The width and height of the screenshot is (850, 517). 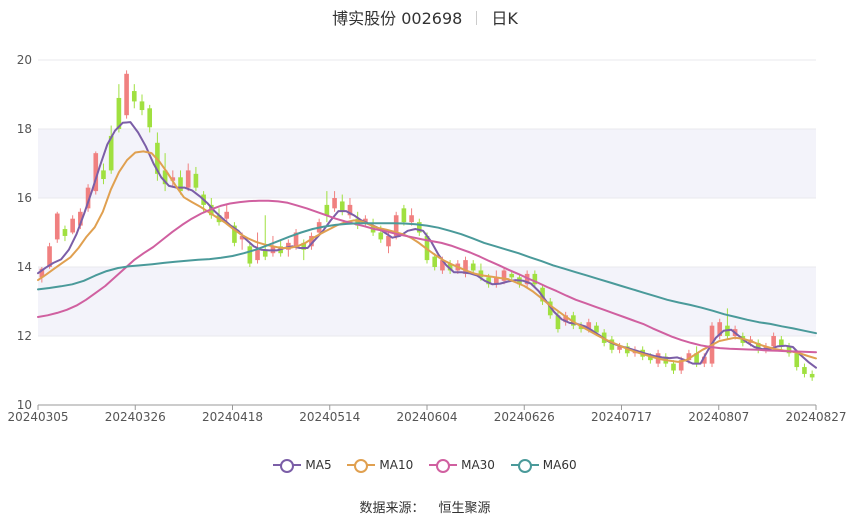 I want to click on legend: MA5 MA10 MA30 MA60, so click(x=425, y=466).